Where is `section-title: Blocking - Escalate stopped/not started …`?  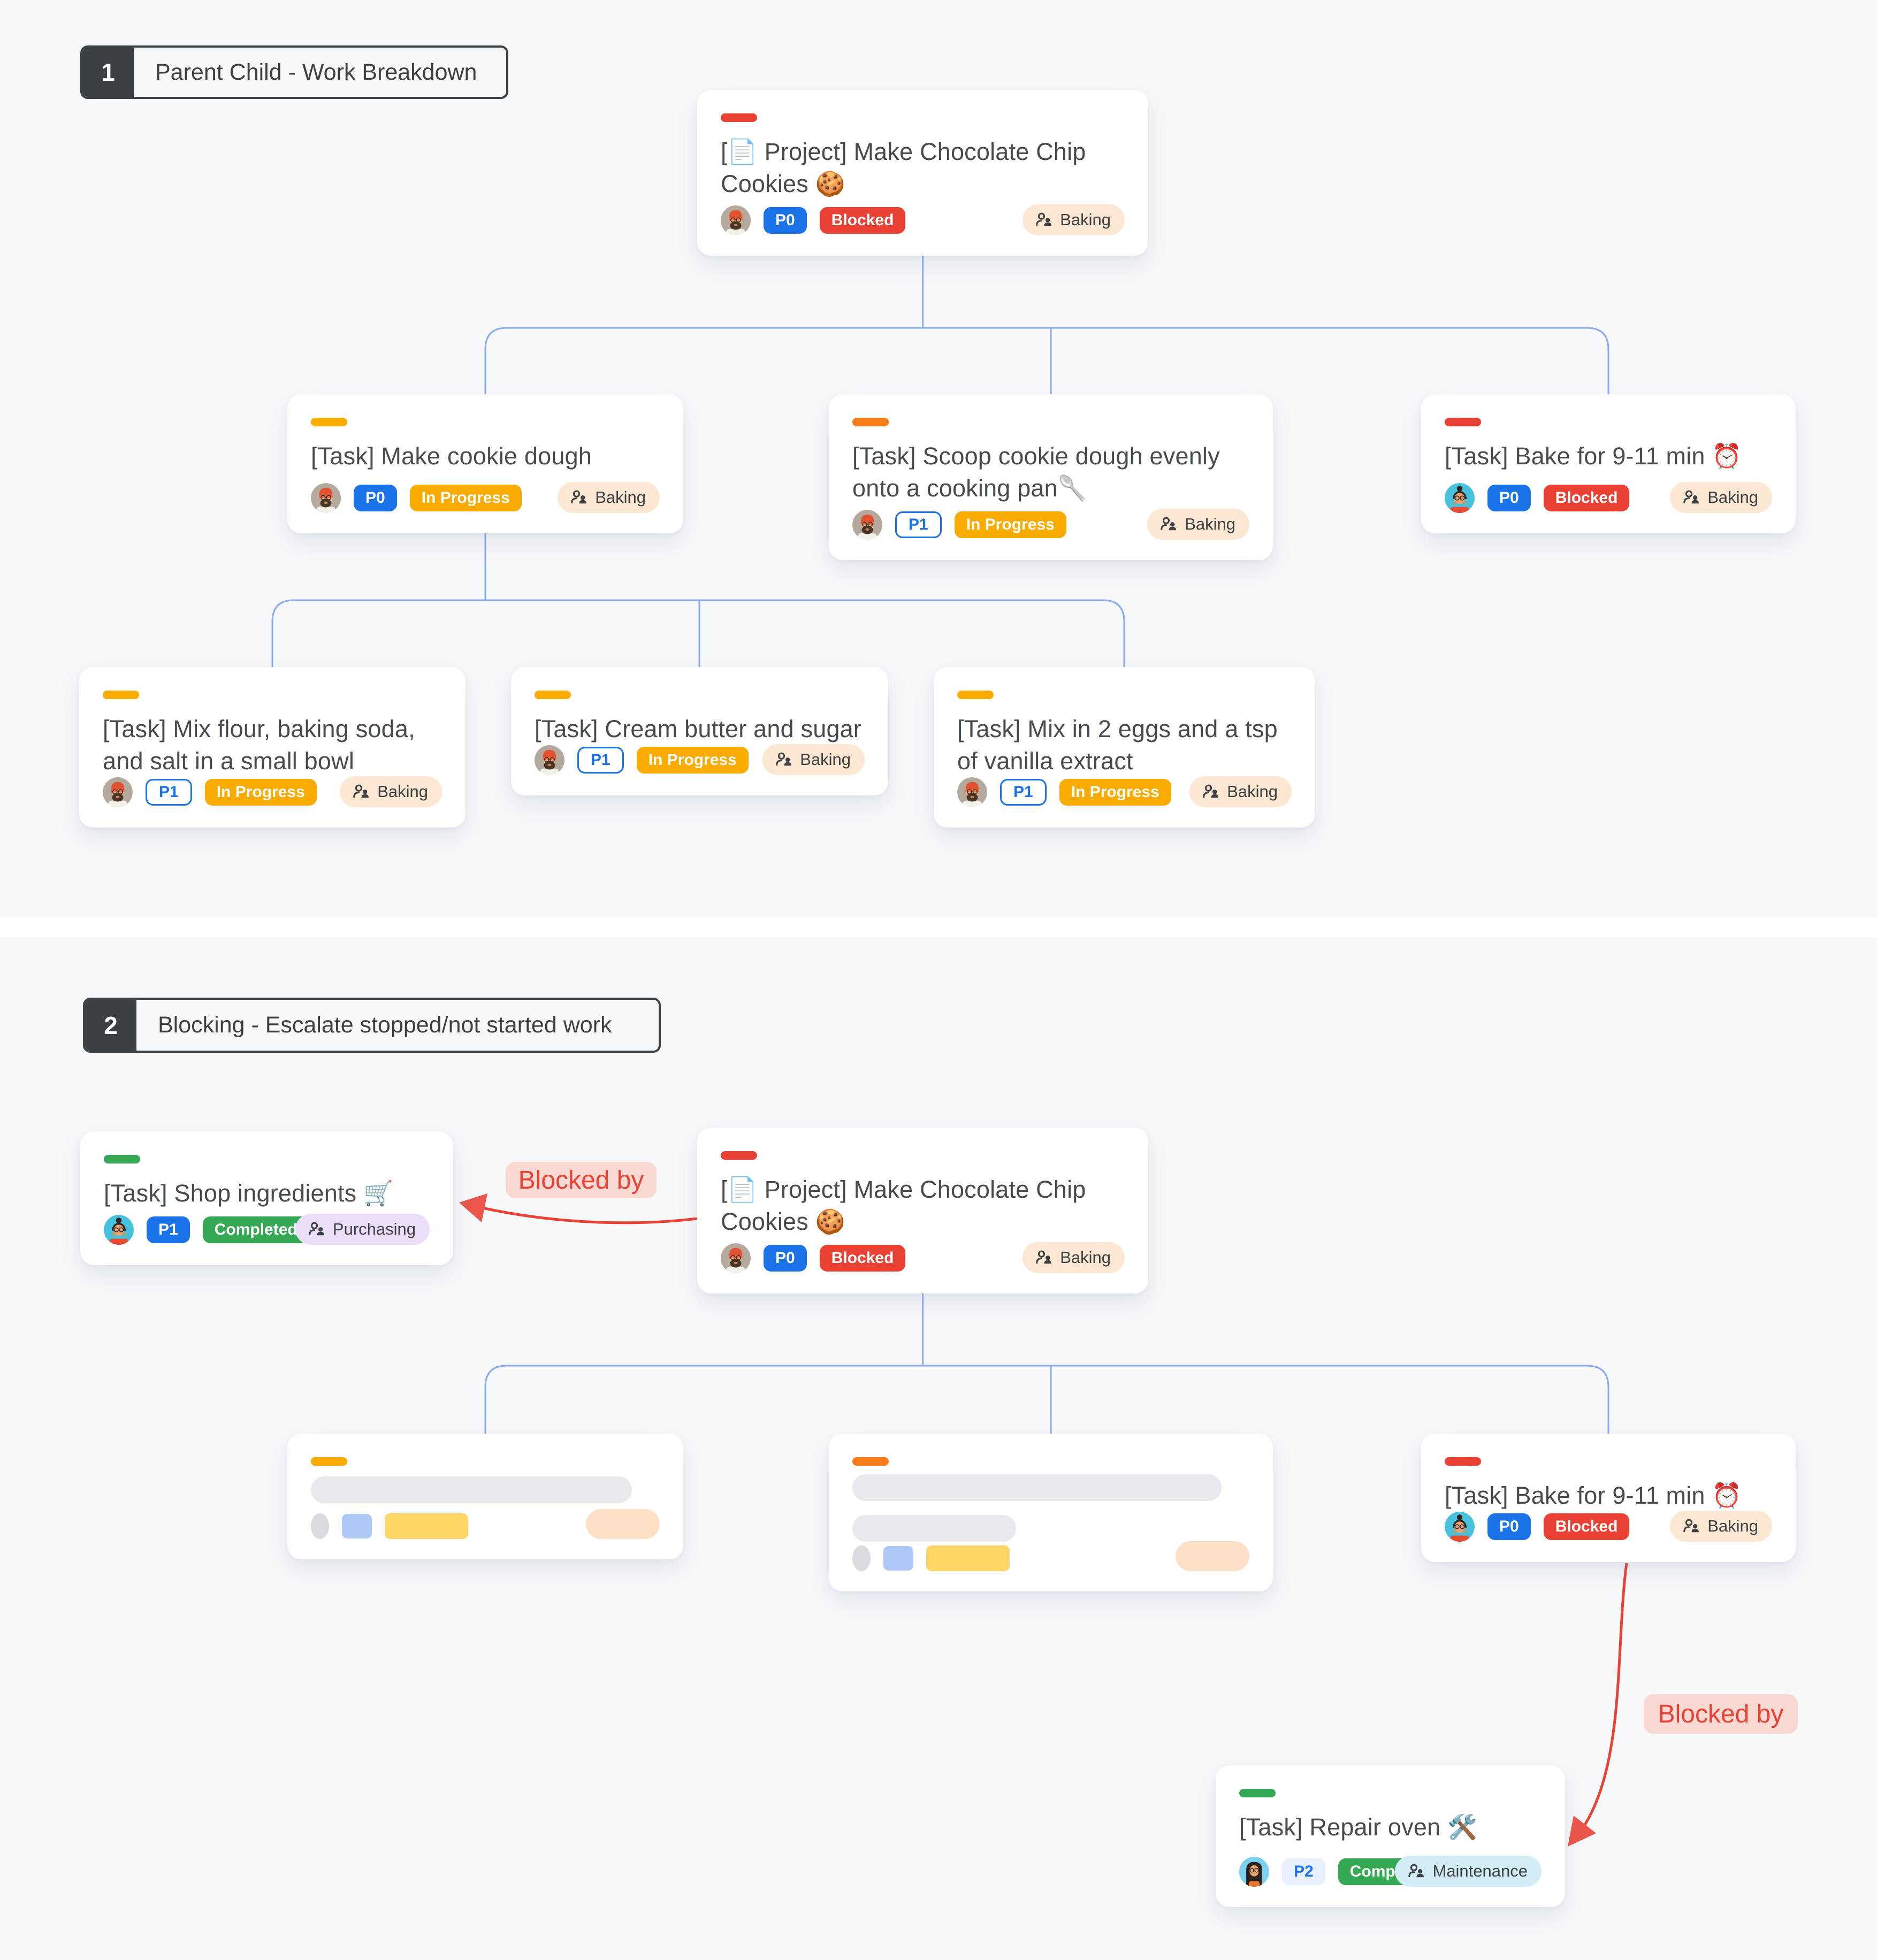 section-title: Blocking - Escalate stopped/not started … is located at coordinates (385, 1025).